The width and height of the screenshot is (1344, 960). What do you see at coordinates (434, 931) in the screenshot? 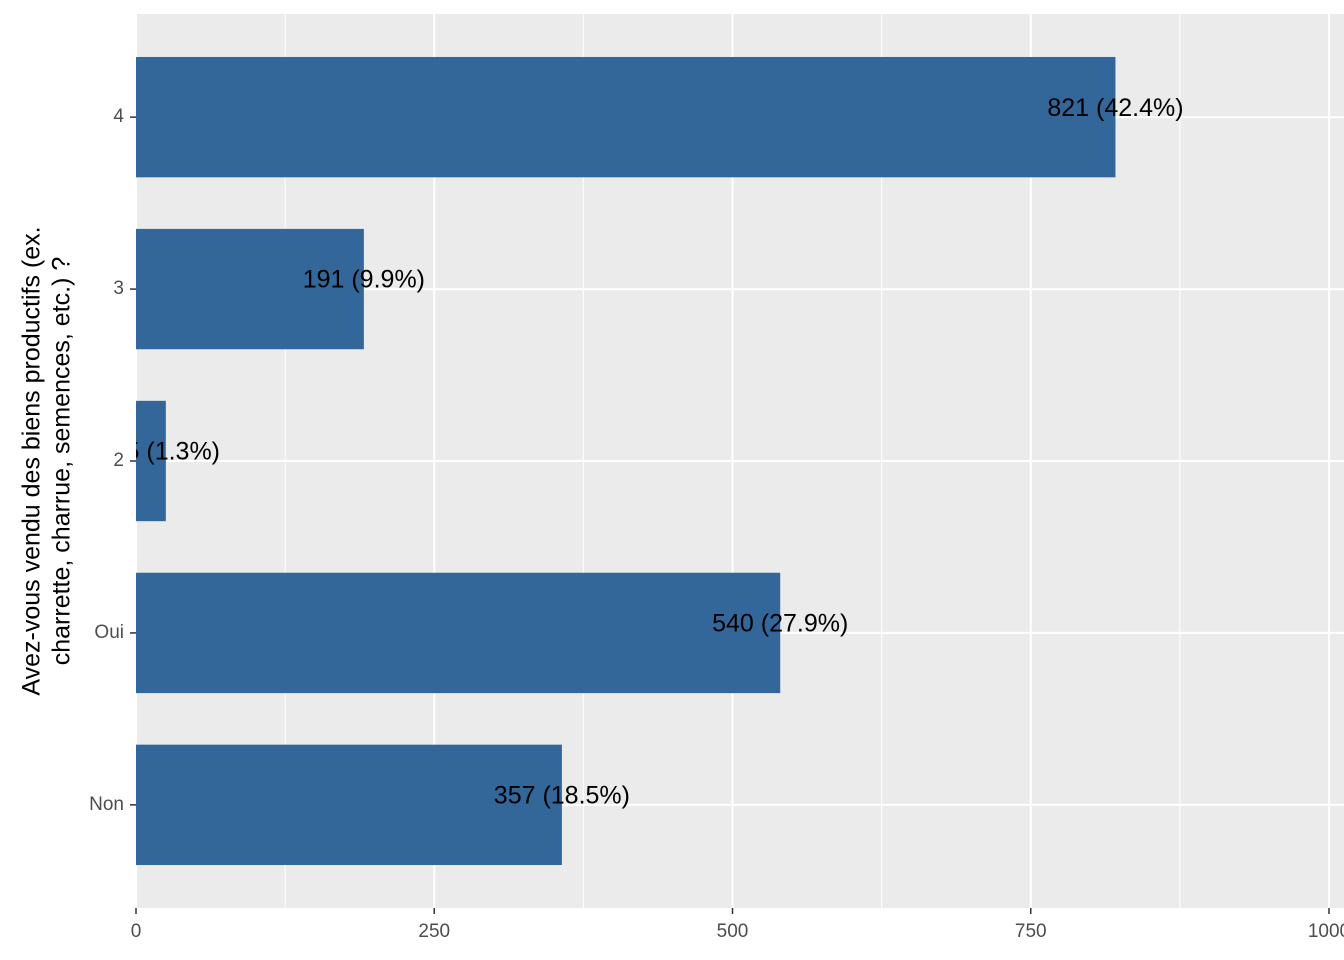
I see `x-tick-label: 250` at bounding box center [434, 931].